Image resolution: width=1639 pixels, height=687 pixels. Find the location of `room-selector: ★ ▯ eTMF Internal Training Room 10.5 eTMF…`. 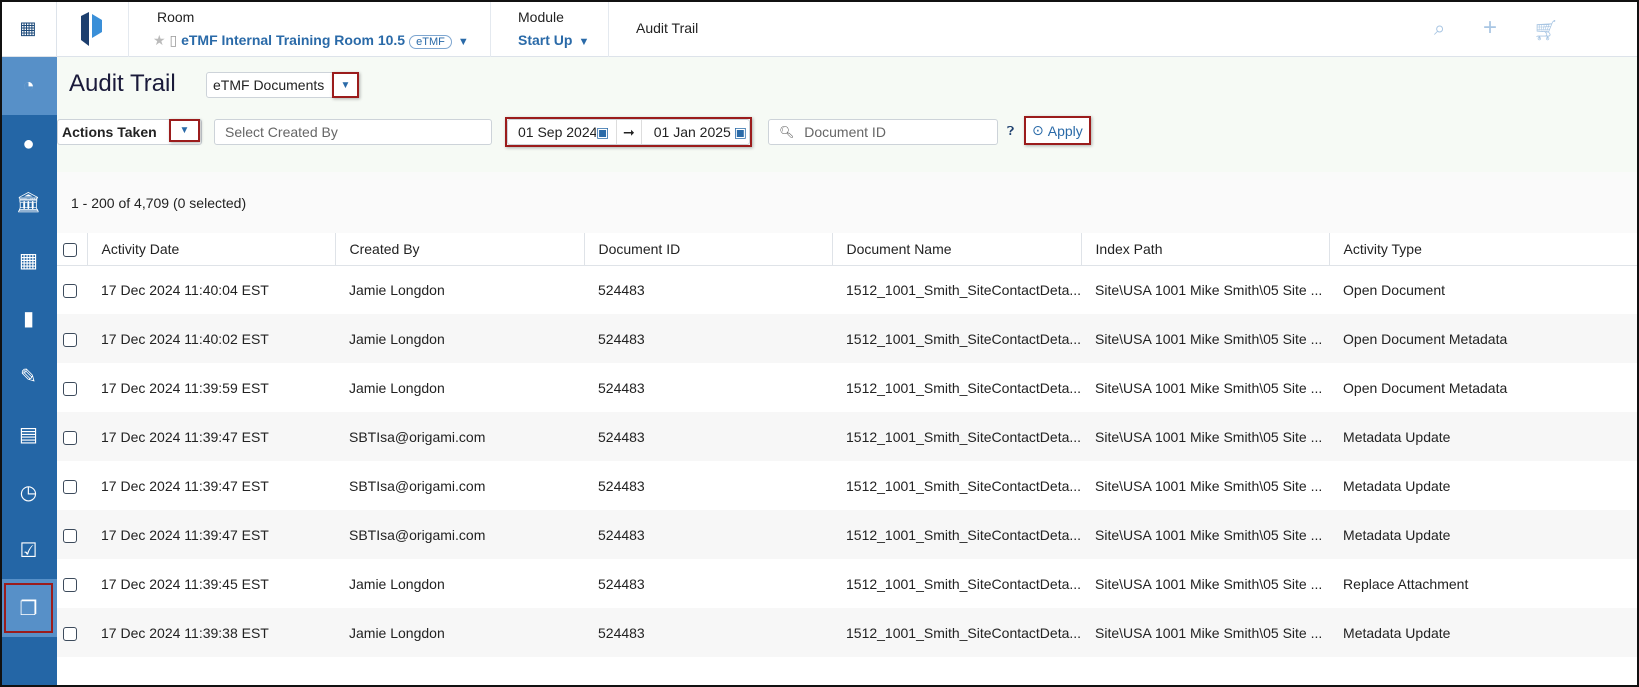

room-selector: ★ ▯ eTMF Internal Training Room 10.5 eTMF… is located at coordinates (311, 40).